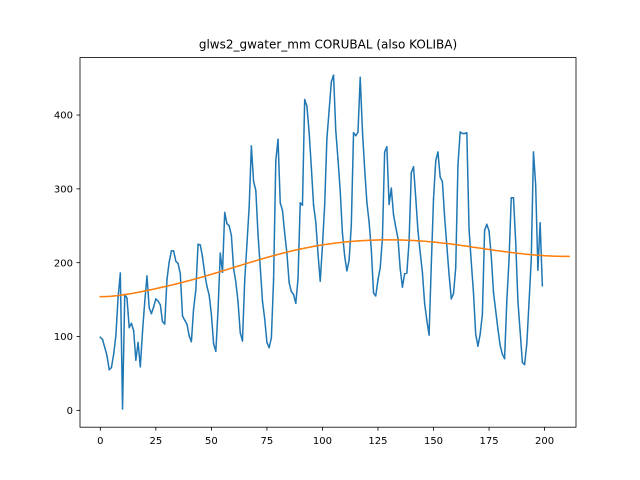 The width and height of the screenshot is (640, 480). Describe the element at coordinates (100, 441) in the screenshot. I see `x-tick-label: 0` at that location.